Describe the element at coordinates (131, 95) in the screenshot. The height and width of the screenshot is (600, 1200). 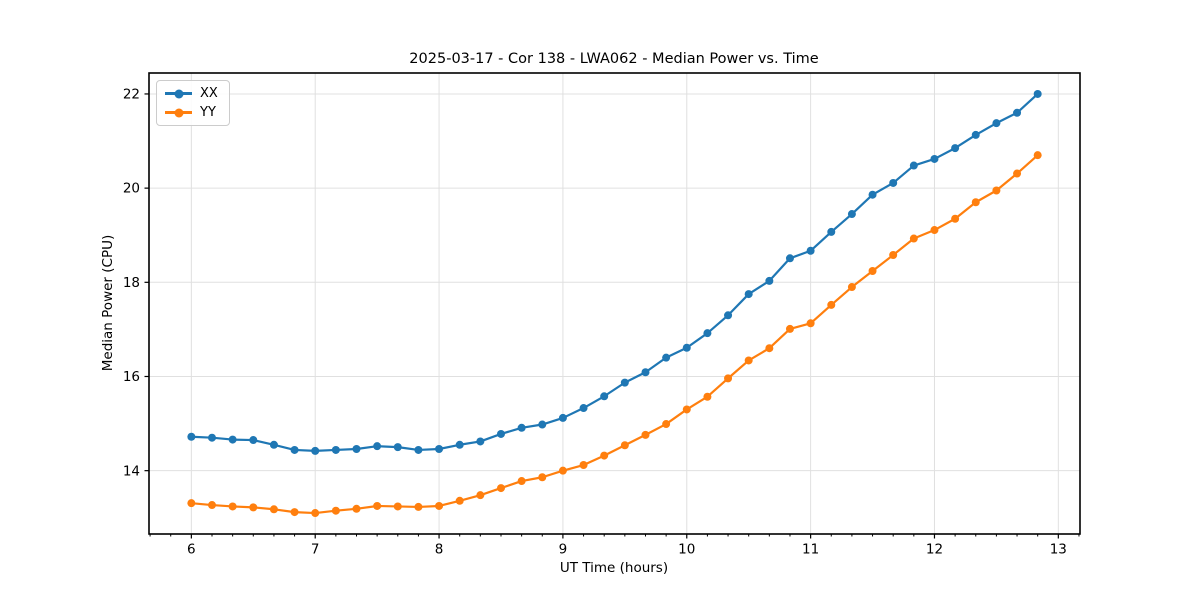
I see `y-tick-label: 22` at that location.